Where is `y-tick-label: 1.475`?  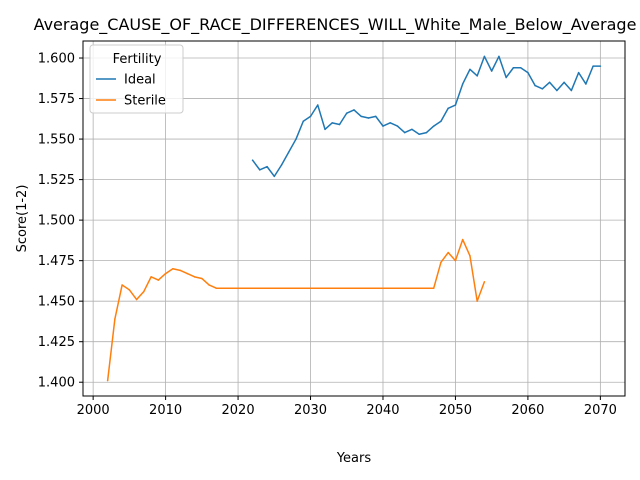
y-tick-label: 1.475 is located at coordinates (56, 261).